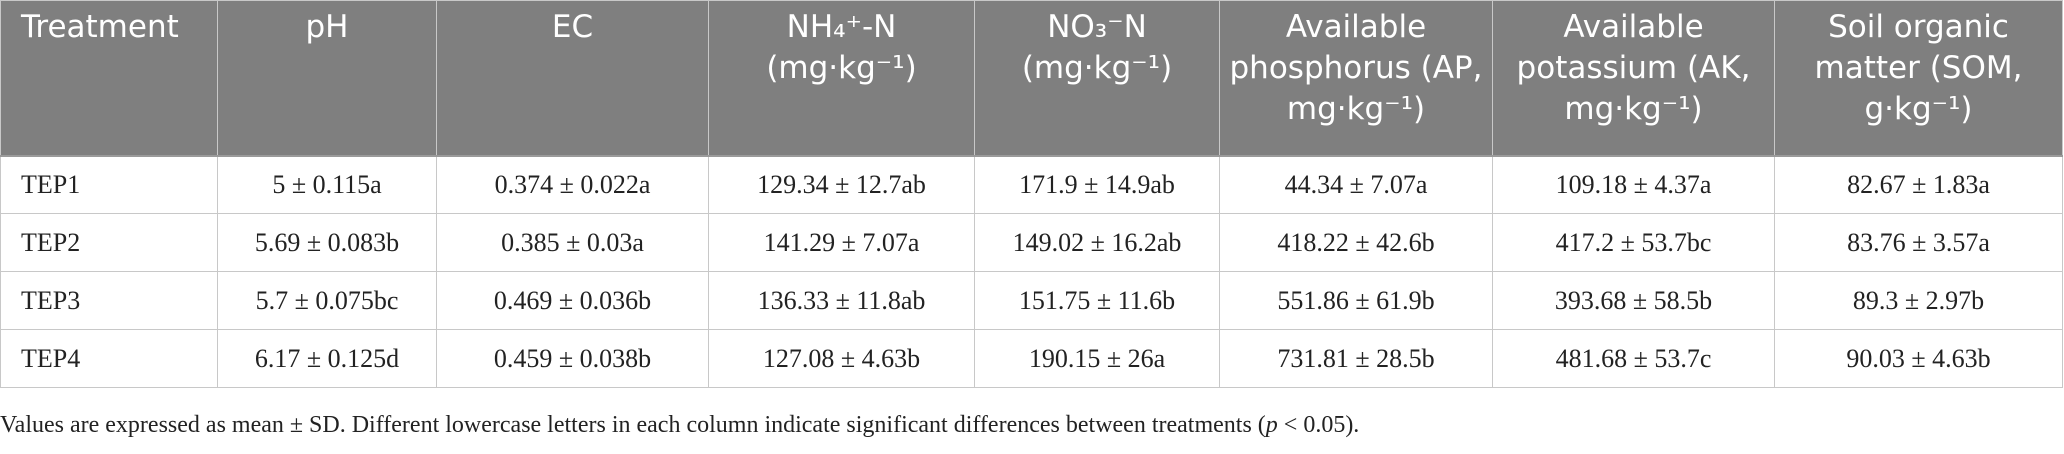 This screenshot has width=2064, height=454. What do you see at coordinates (1633, 358) in the screenshot?
I see `table-cell: 481.68 ± 53.7c` at bounding box center [1633, 358].